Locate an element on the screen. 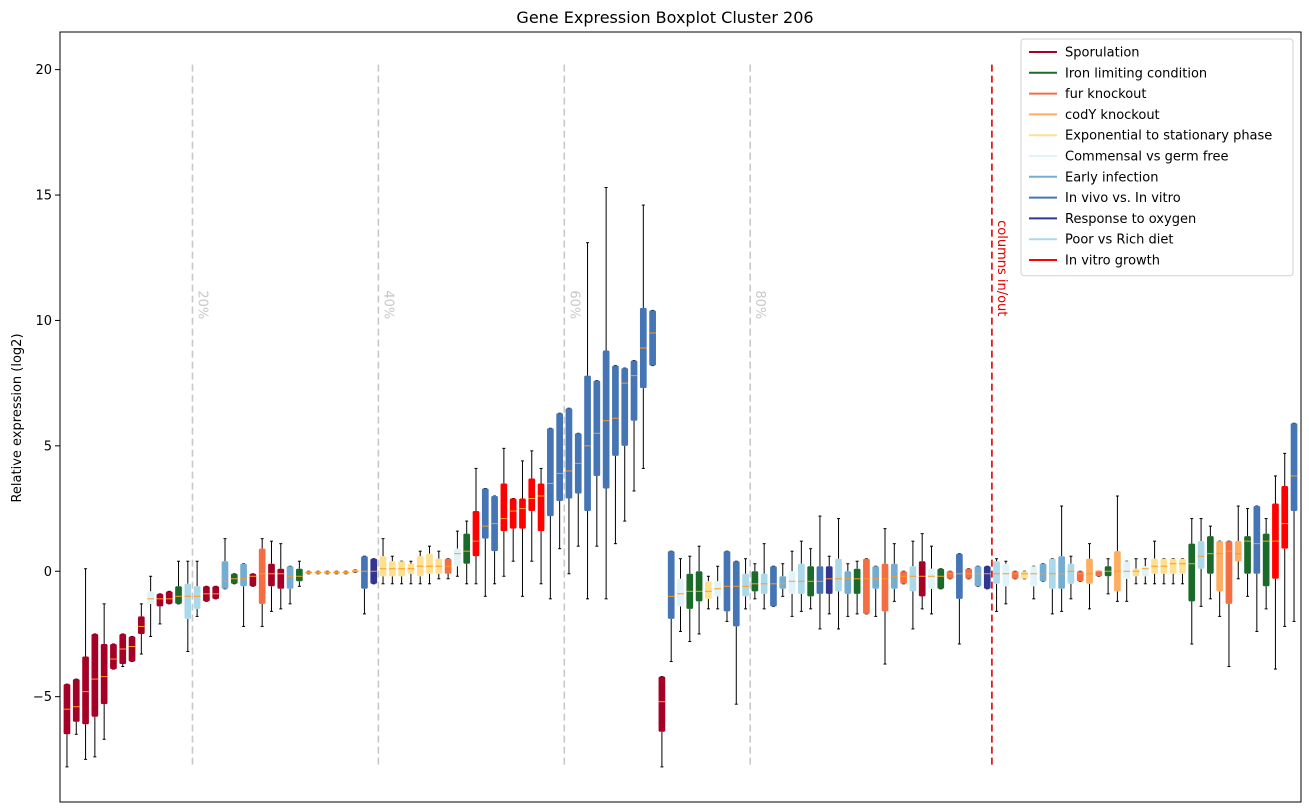 Image resolution: width=1309 pixels, height=812 pixels. legend-entry: Commensal vs germ free is located at coordinates (1146, 157).